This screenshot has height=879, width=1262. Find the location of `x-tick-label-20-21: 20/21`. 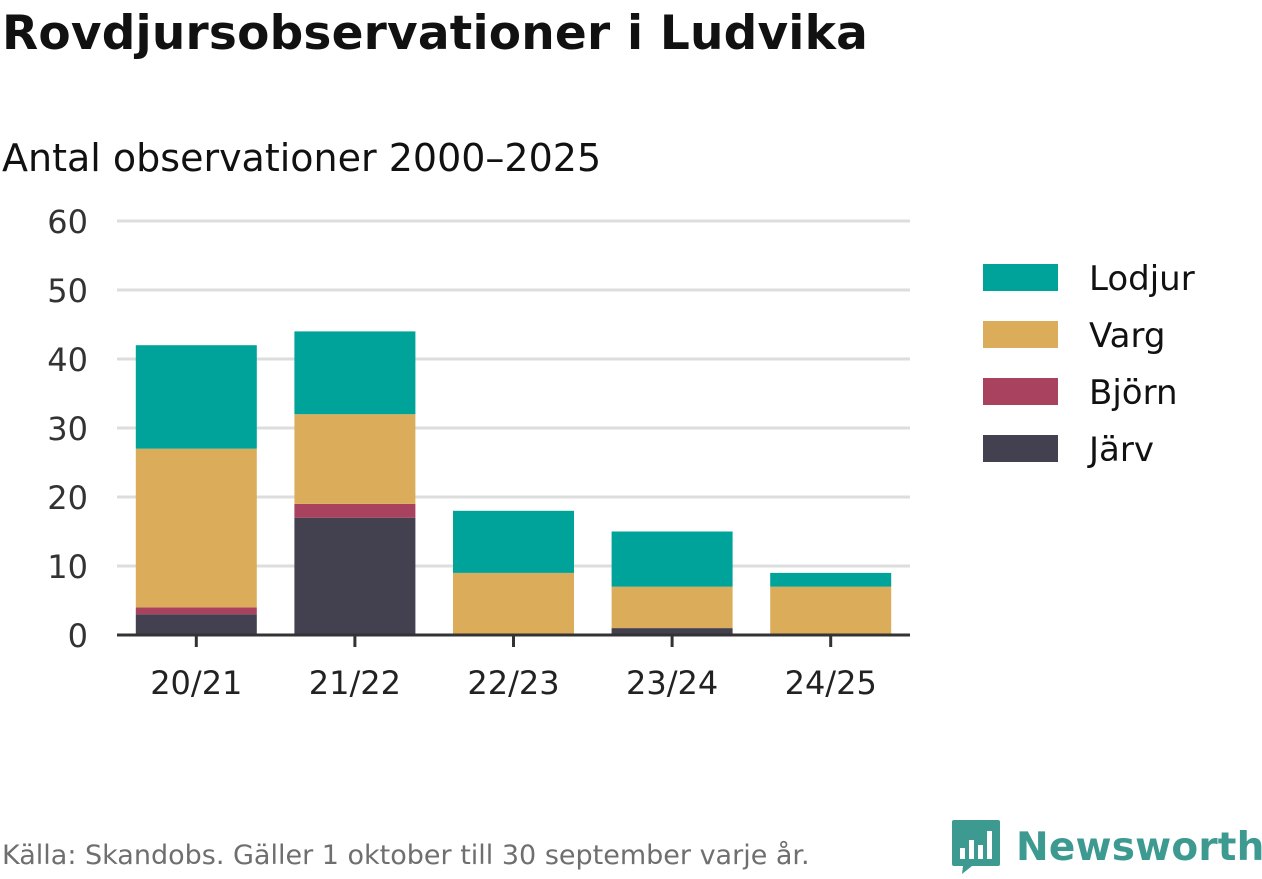

x-tick-label-20-21: 20/21 is located at coordinates (196, 683).